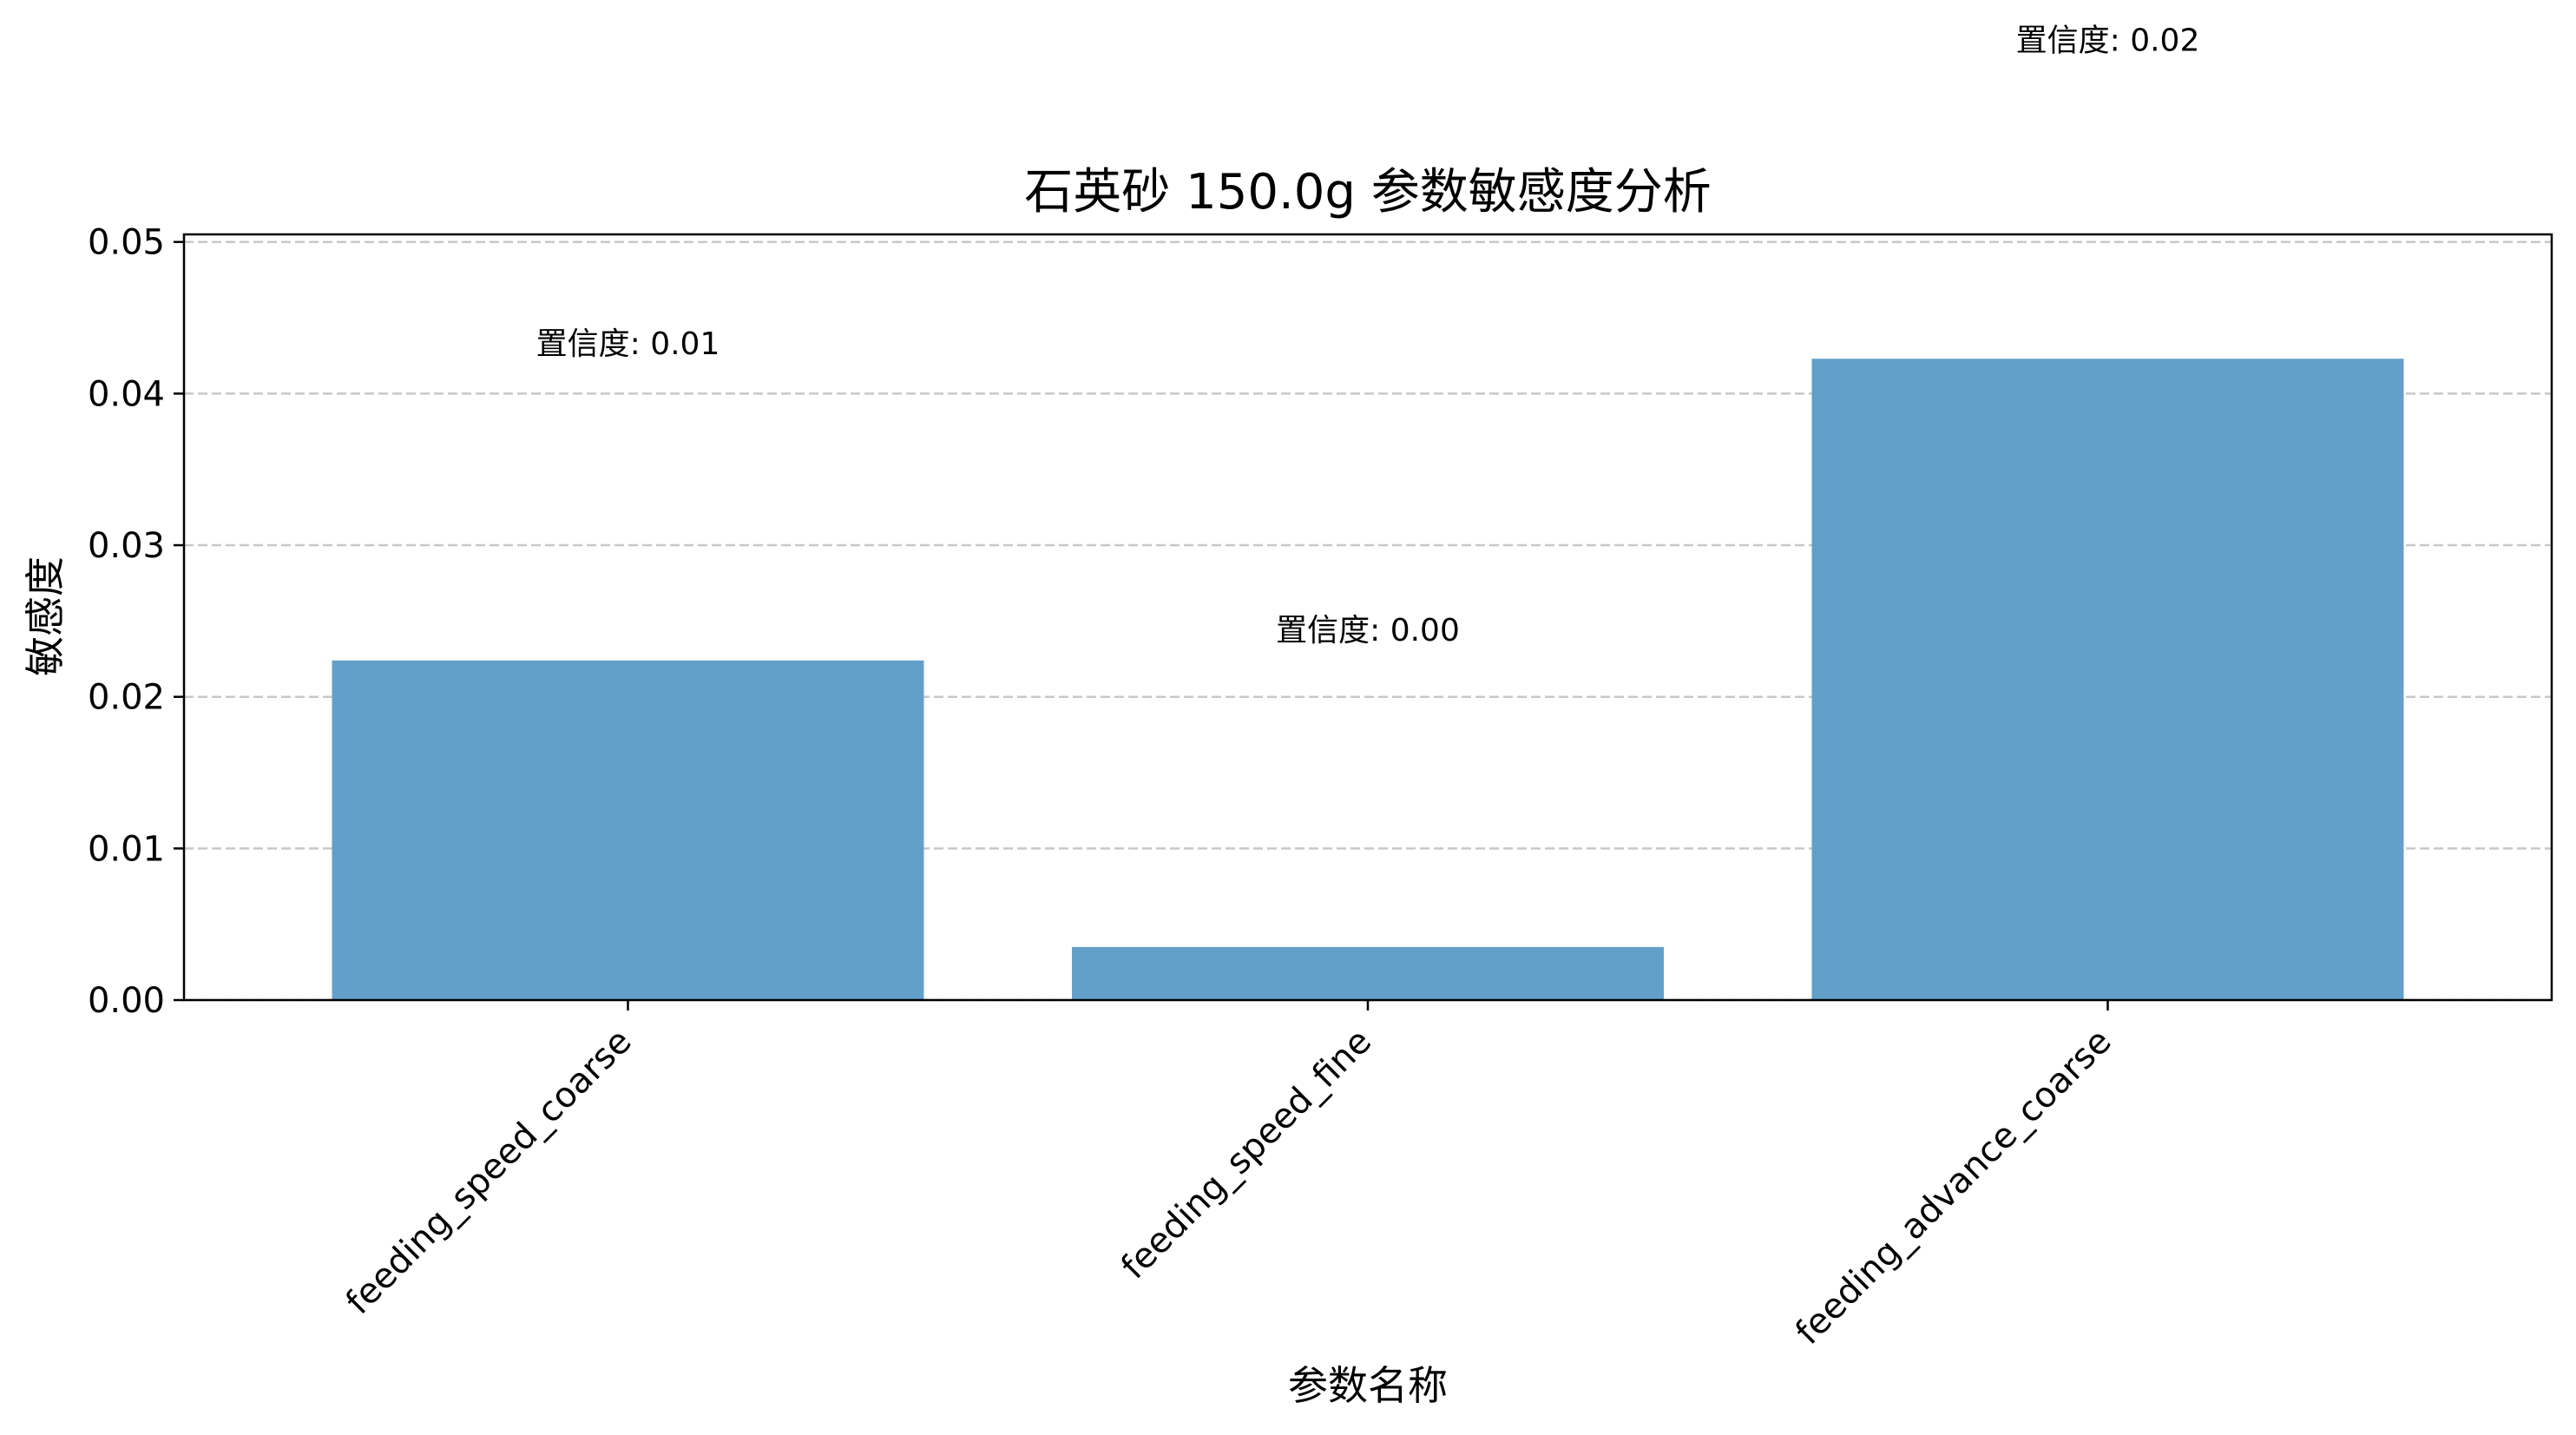 The image size is (2576, 1435). Describe the element at coordinates (45, 616) in the screenshot. I see `y-axis-label: 敏感度` at that location.